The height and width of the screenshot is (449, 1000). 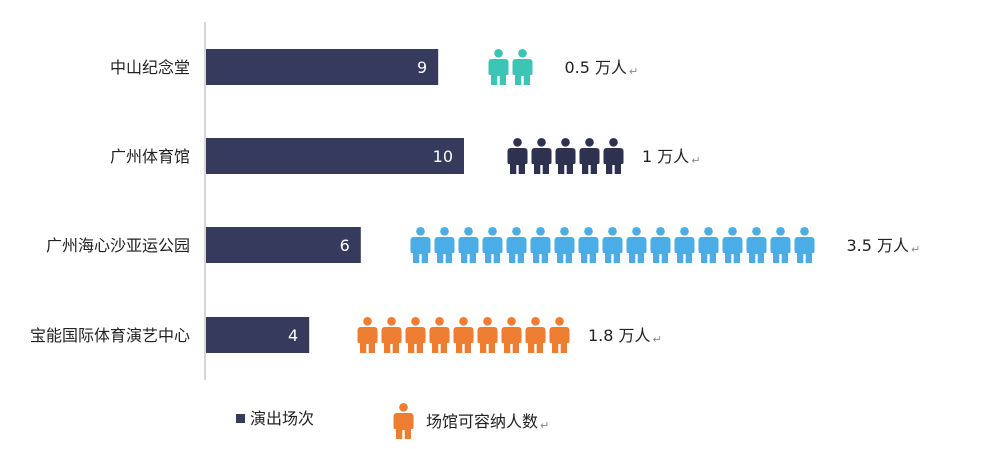 I want to click on category-label: 中山纪念堂, so click(x=150, y=67).